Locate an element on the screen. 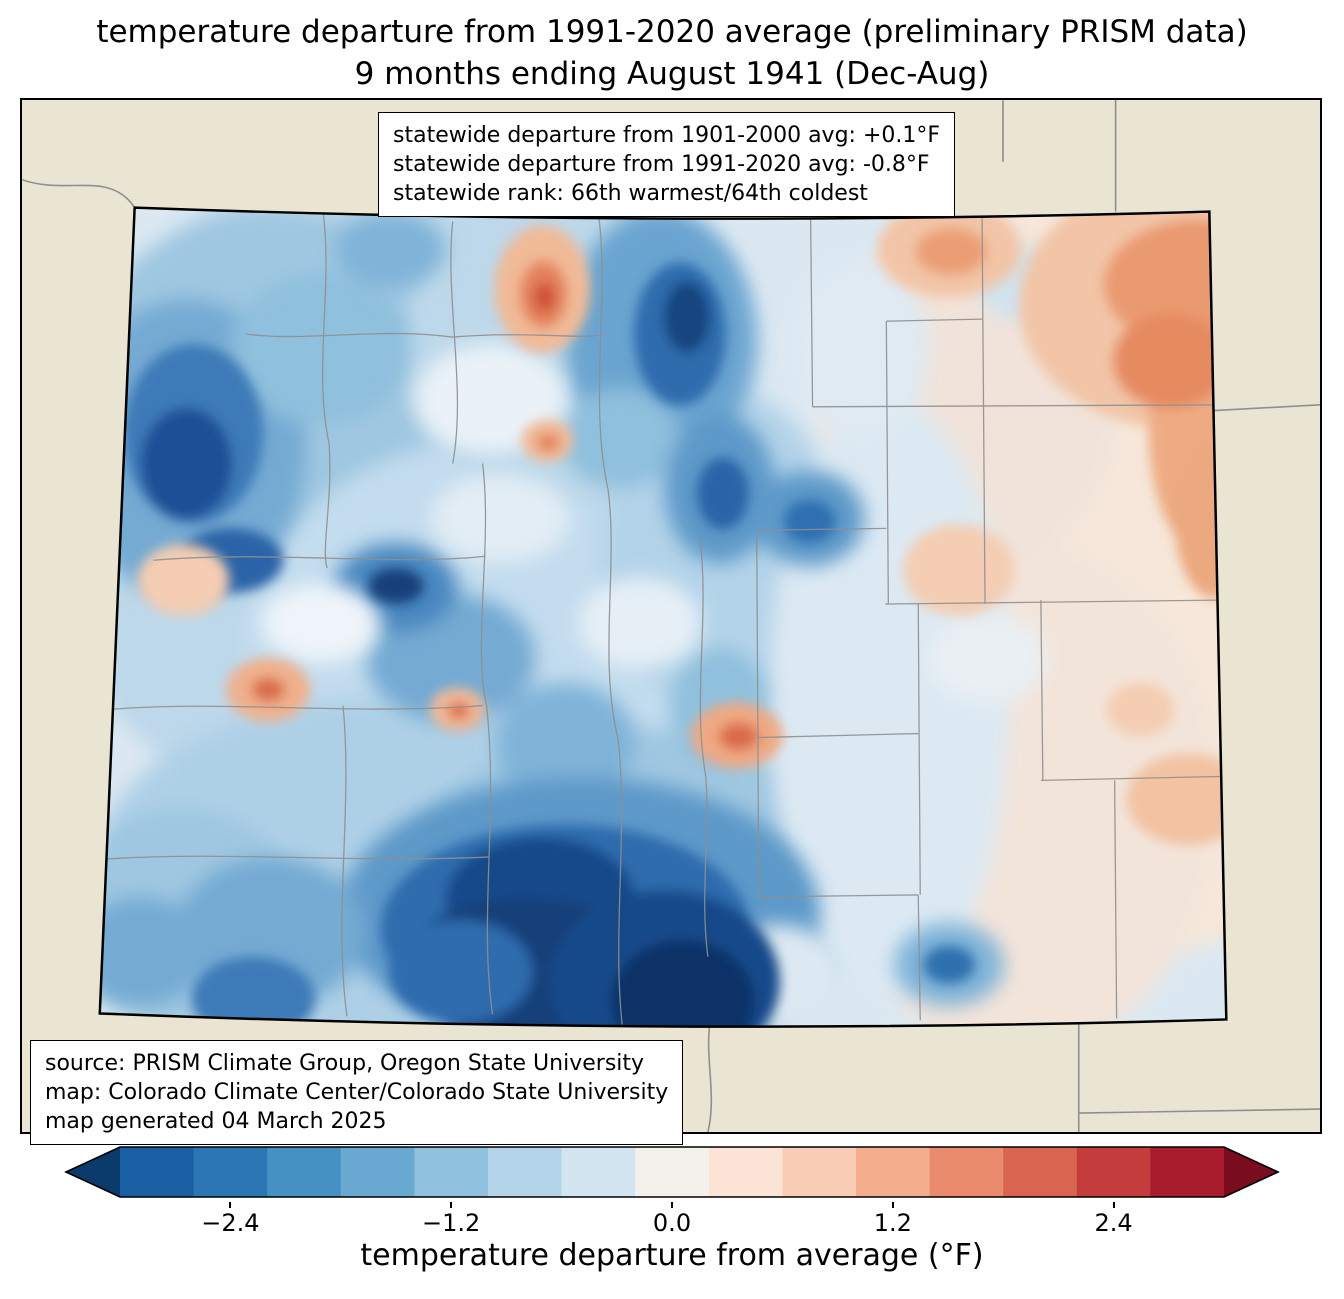 The height and width of the screenshot is (1299, 1344). colorbar-over-arrow is located at coordinates (1251, 1172).